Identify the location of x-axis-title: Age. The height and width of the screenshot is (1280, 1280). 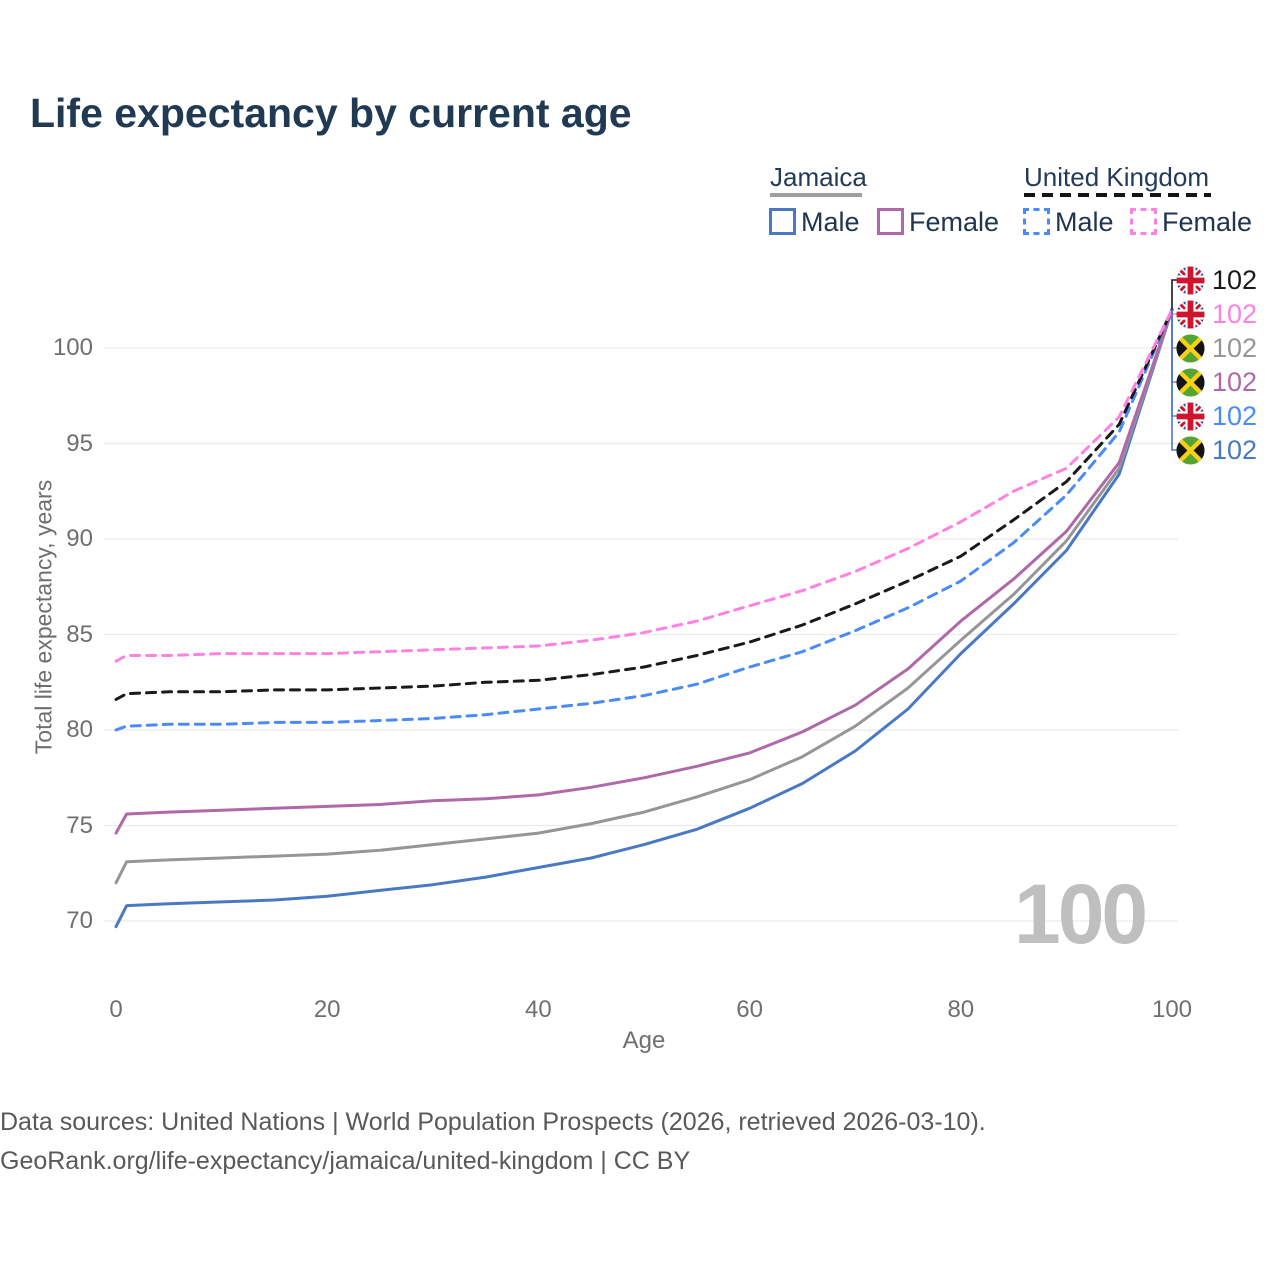
(644, 1040).